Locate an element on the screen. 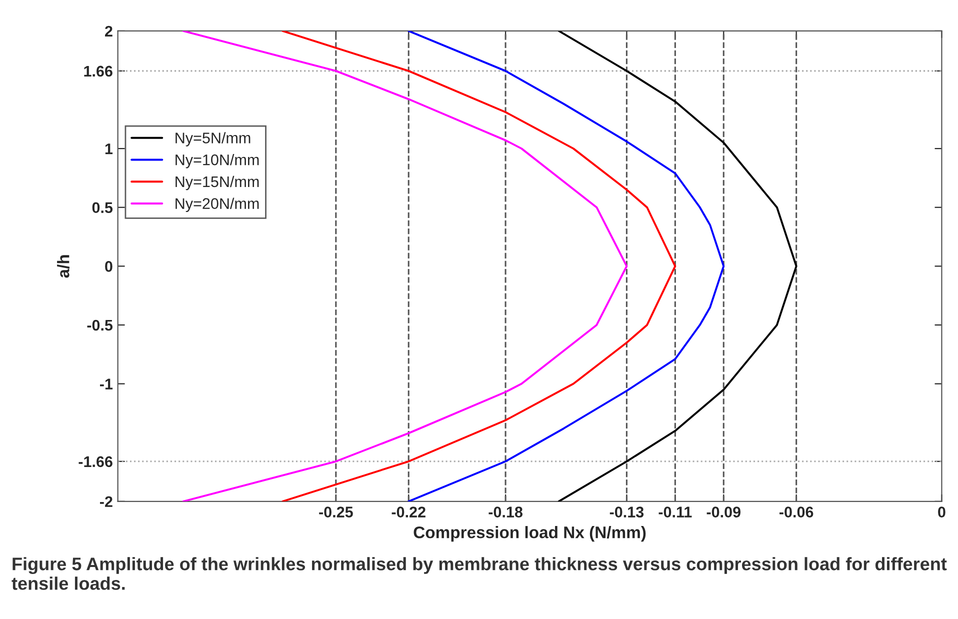 The image size is (958, 619). legend-label: Ny=10N/mm is located at coordinates (217, 161).